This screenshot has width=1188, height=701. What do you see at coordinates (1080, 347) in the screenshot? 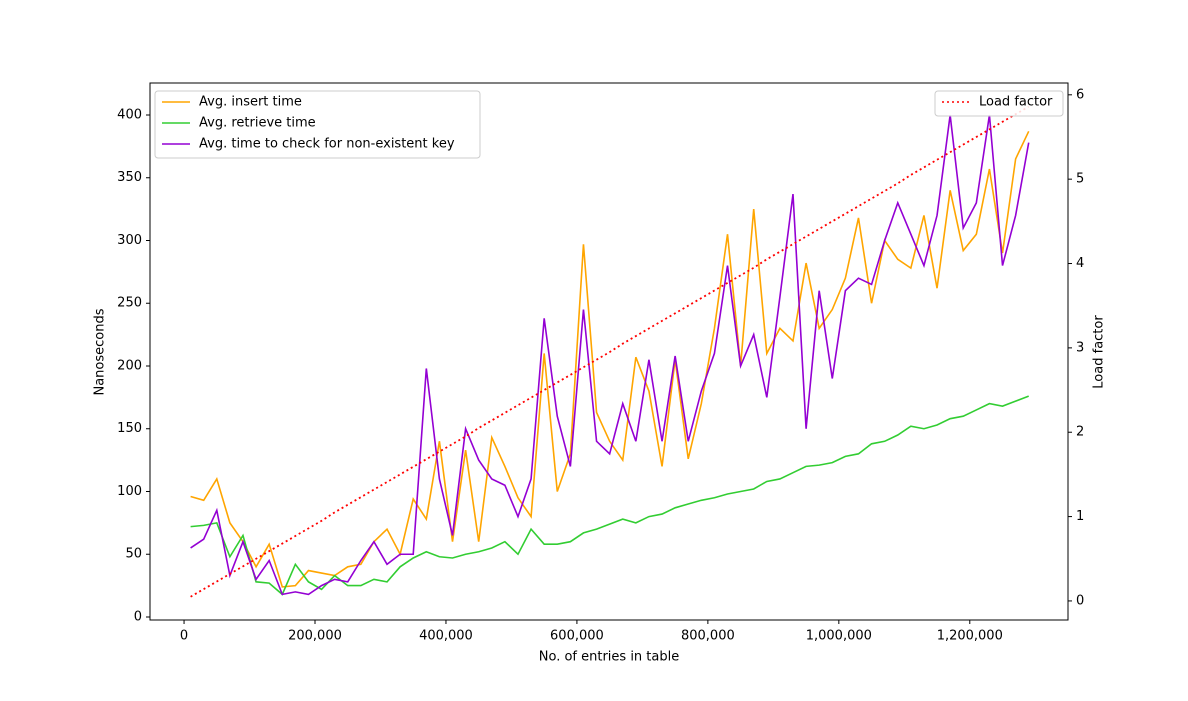
I see `y2-tick-label: 3` at bounding box center [1080, 347].